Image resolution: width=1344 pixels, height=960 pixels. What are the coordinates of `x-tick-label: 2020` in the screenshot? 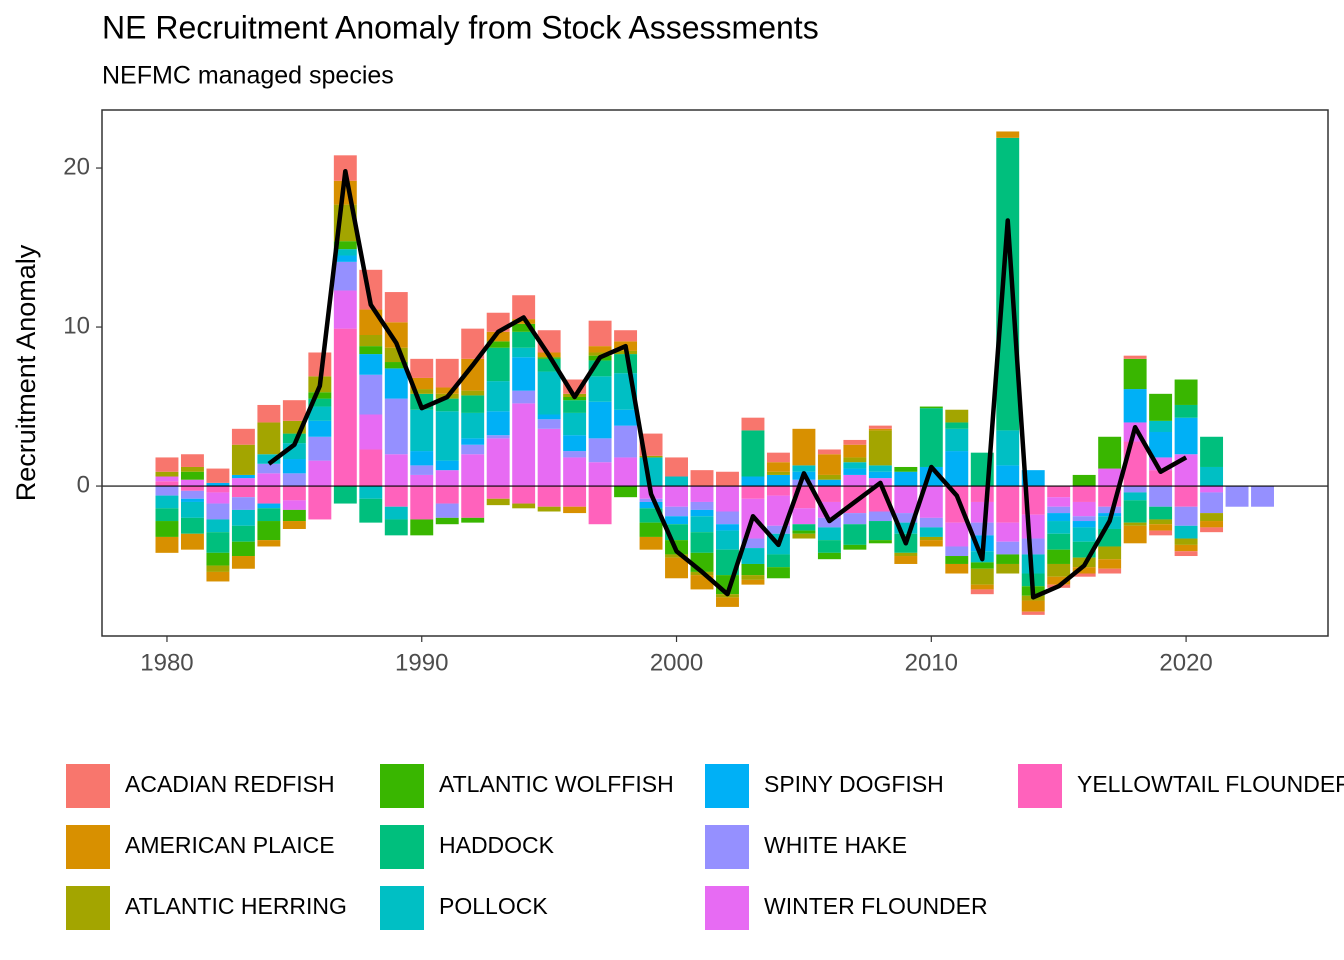 It's located at (1185, 662).